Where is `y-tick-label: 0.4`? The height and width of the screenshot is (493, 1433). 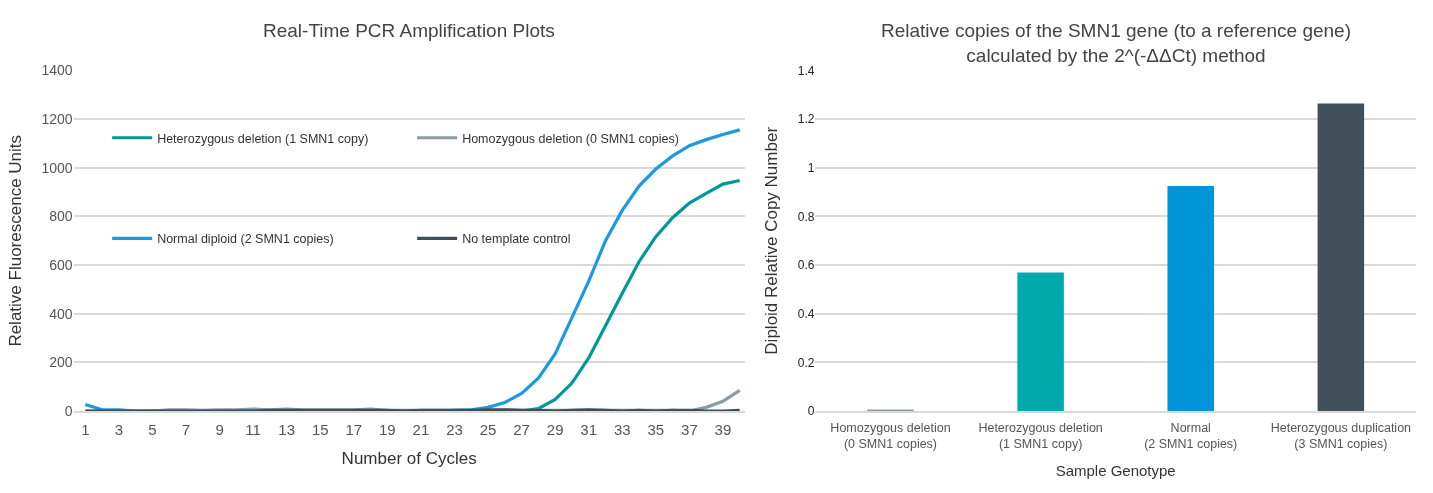
y-tick-label: 0.4 is located at coordinates (806, 313).